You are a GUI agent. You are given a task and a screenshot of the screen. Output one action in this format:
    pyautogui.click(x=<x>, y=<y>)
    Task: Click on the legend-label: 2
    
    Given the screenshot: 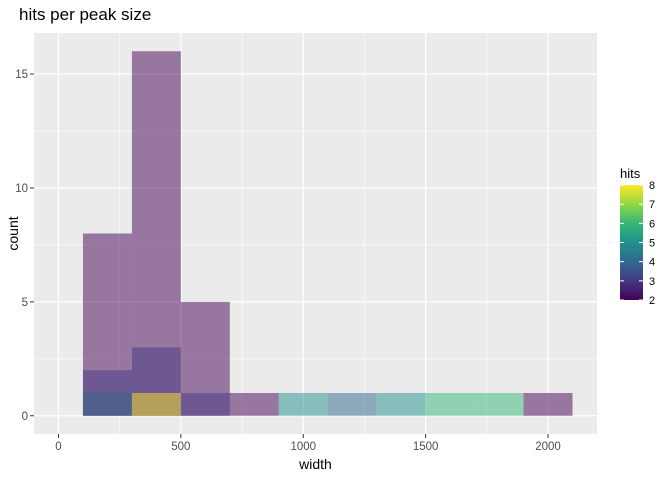 What is the action you would take?
    pyautogui.click(x=652, y=301)
    